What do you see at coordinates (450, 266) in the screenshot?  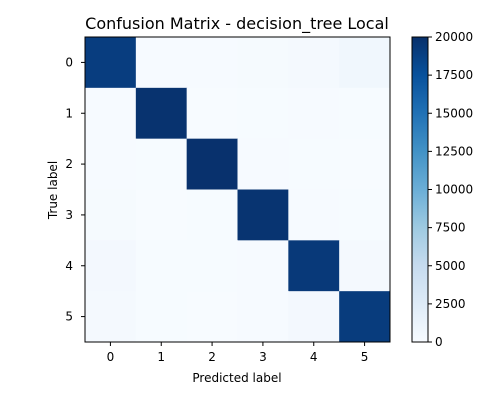 I see `colorbar-tick-label: 5000` at bounding box center [450, 266].